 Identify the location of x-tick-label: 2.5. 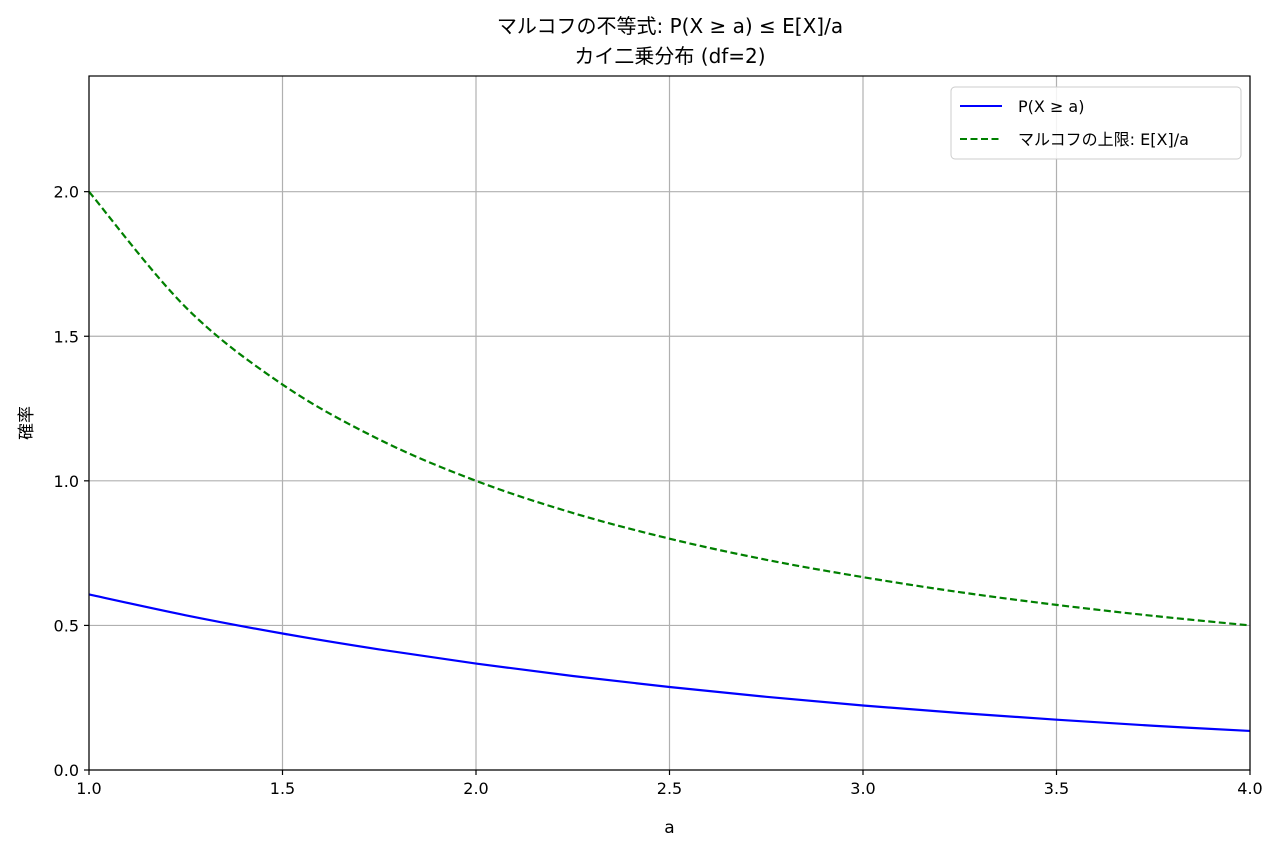
(669, 788).